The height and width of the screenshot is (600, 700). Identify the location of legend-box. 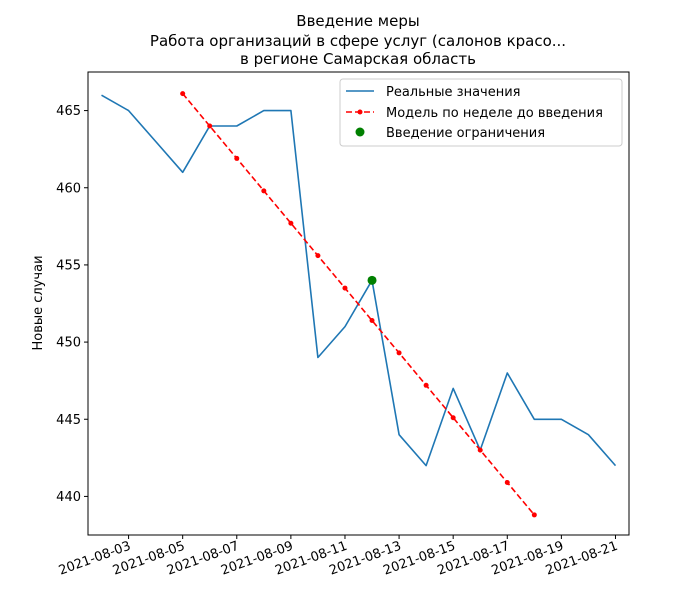
(481, 112).